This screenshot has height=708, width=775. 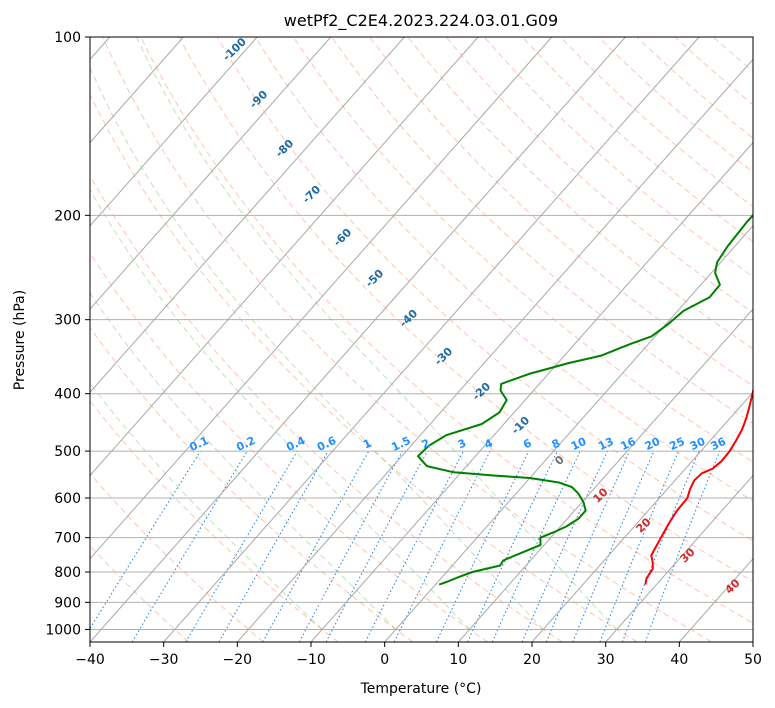 What do you see at coordinates (698, 444) in the screenshot?
I see `mixing-ratio-label: 30` at bounding box center [698, 444].